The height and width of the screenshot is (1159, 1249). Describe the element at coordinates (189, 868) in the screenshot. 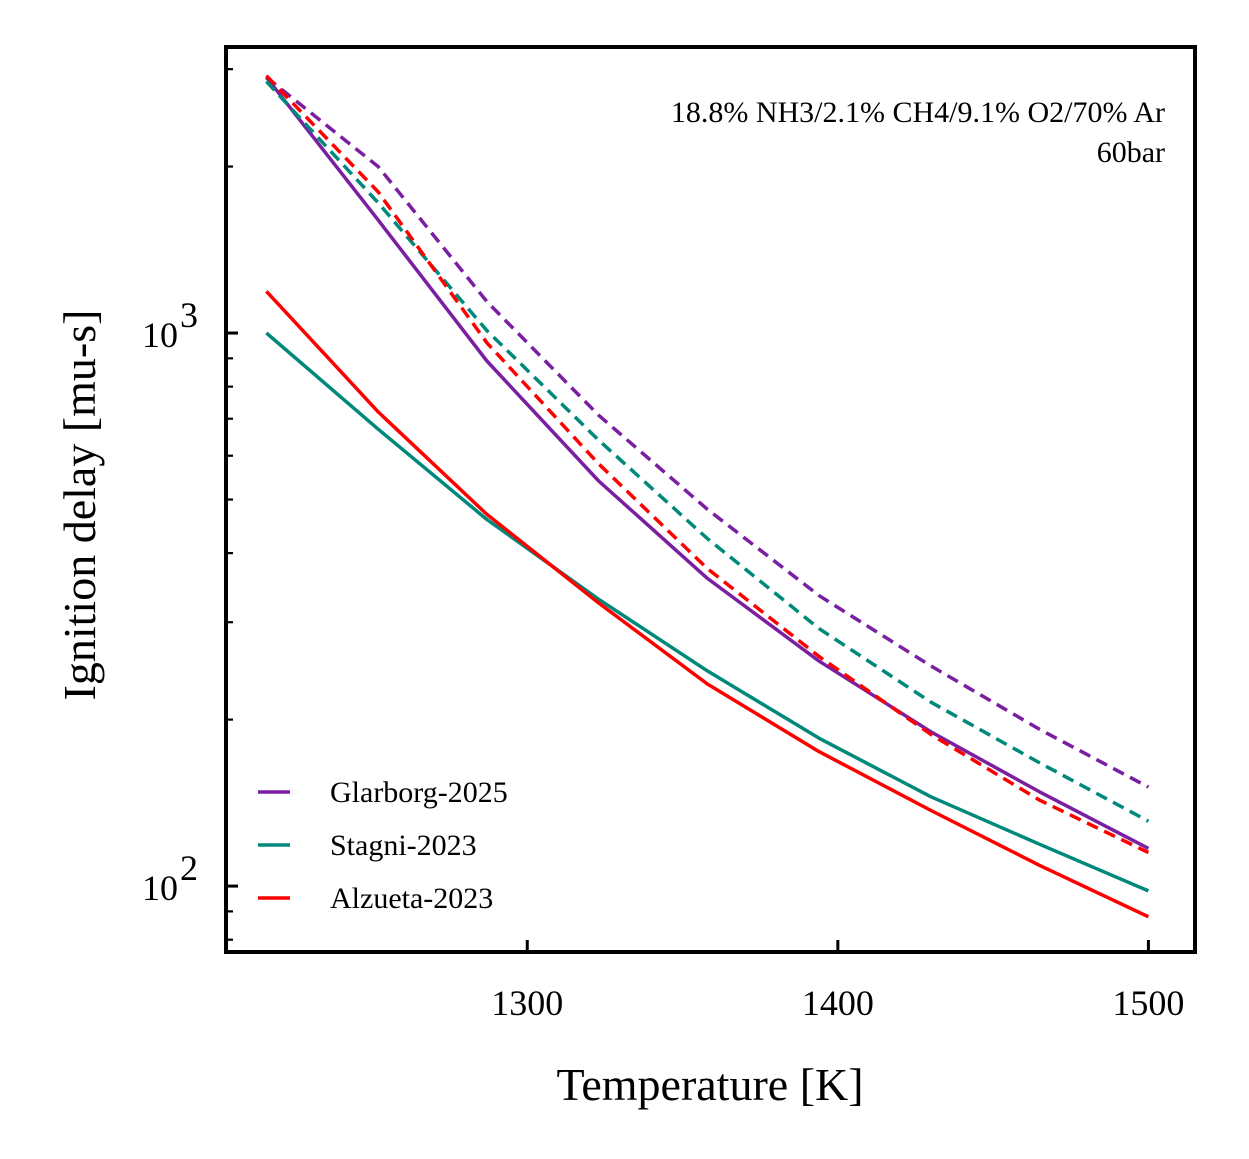

I see `y-tick-label-exponent: 2` at that location.